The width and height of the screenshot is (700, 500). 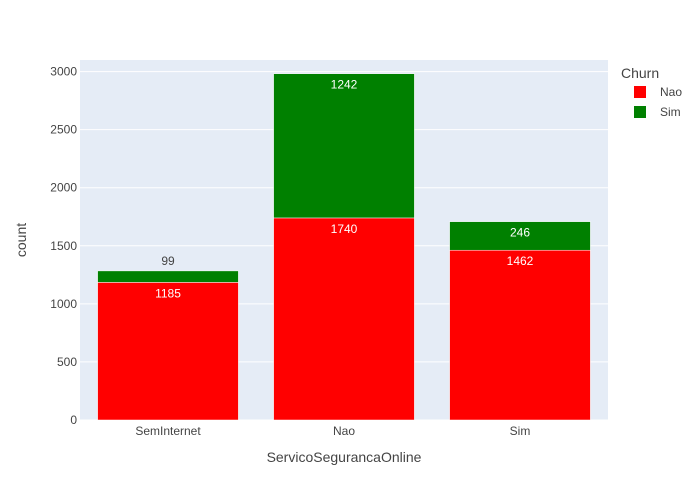 What do you see at coordinates (332, 431) in the screenshot?
I see `x-axis-ticks: SemInternet Nao Sim` at bounding box center [332, 431].